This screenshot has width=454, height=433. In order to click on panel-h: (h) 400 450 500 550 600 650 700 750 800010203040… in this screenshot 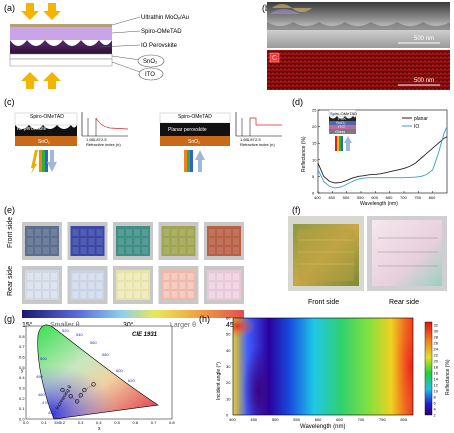, I will do `click(325, 372)`.